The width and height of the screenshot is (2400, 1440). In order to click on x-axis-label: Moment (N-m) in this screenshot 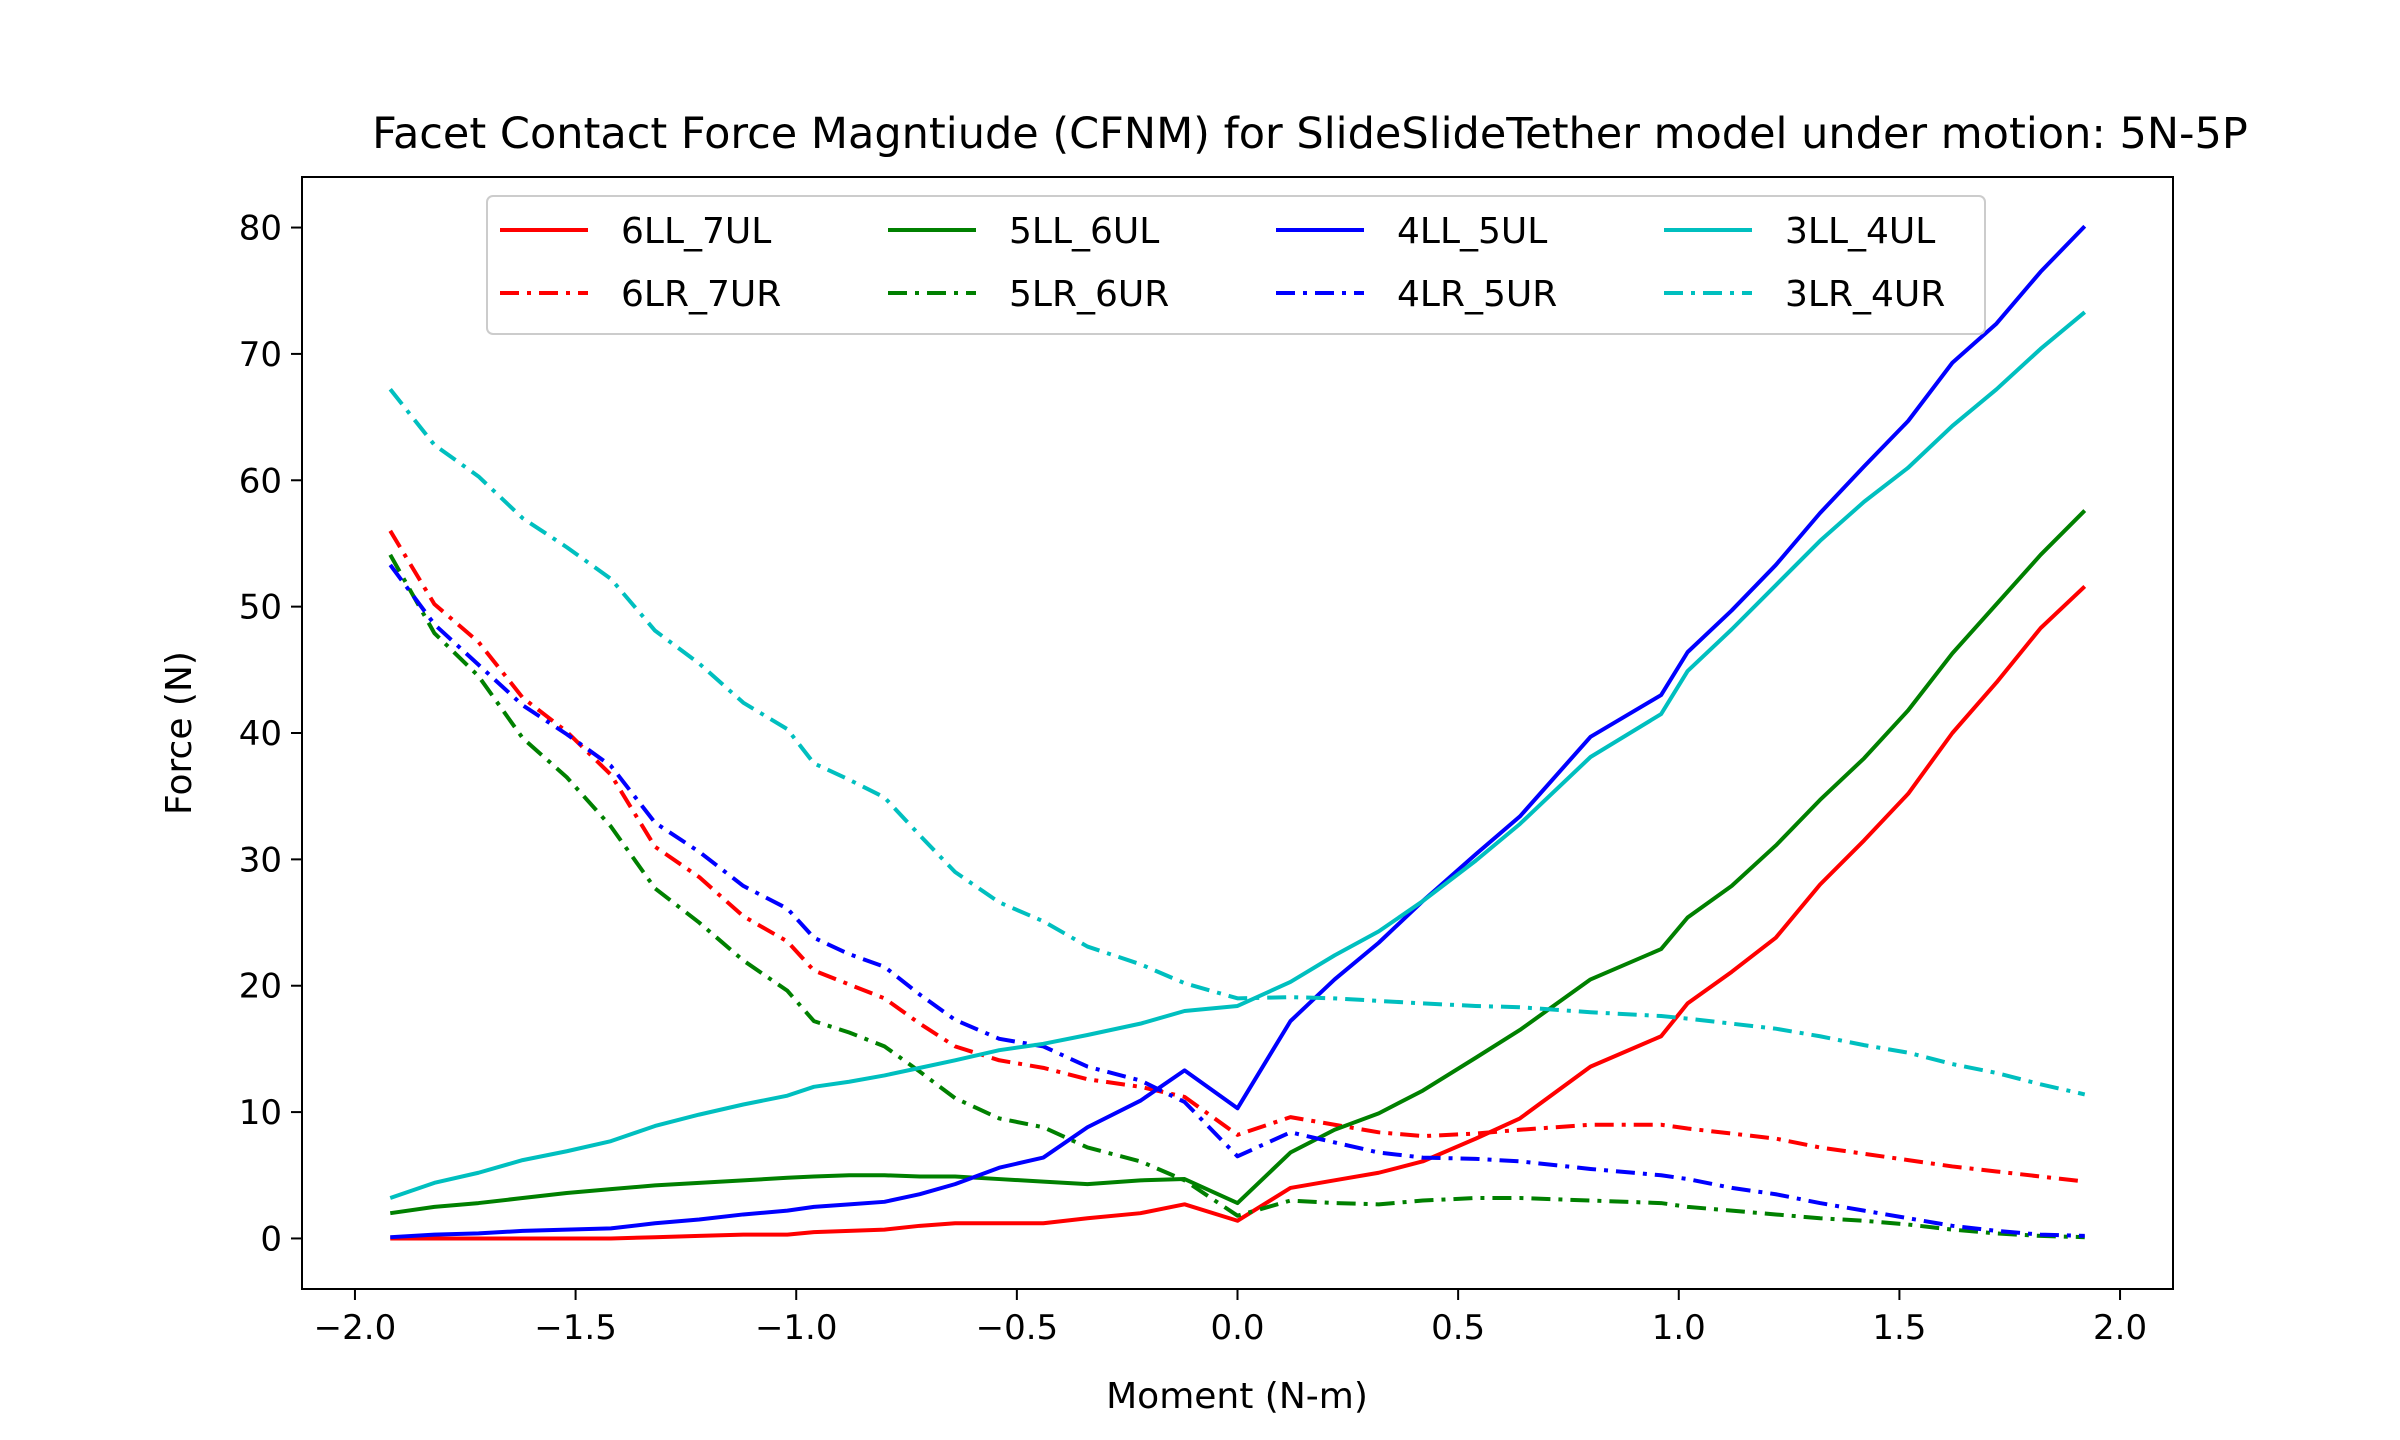, I will do `click(1237, 1396)`.